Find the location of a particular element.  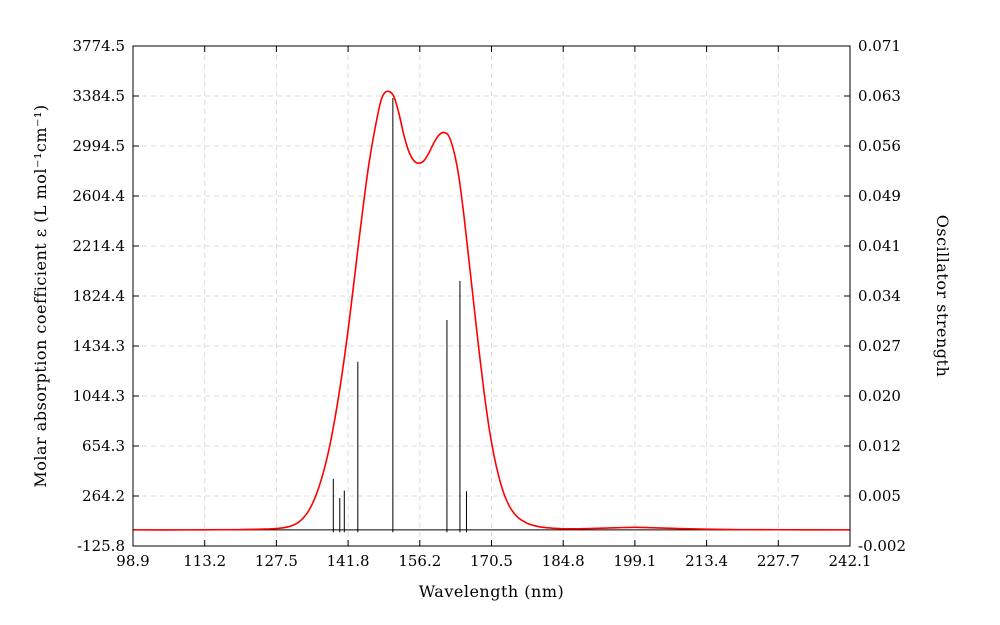

y-right-tick-label: 0.071 is located at coordinates (879, 46).